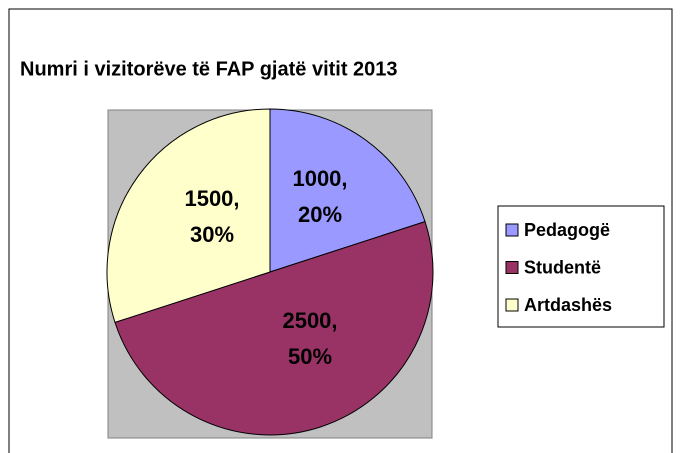 This screenshot has width=681, height=453. I want to click on data-label: 2500,, so click(309, 320).